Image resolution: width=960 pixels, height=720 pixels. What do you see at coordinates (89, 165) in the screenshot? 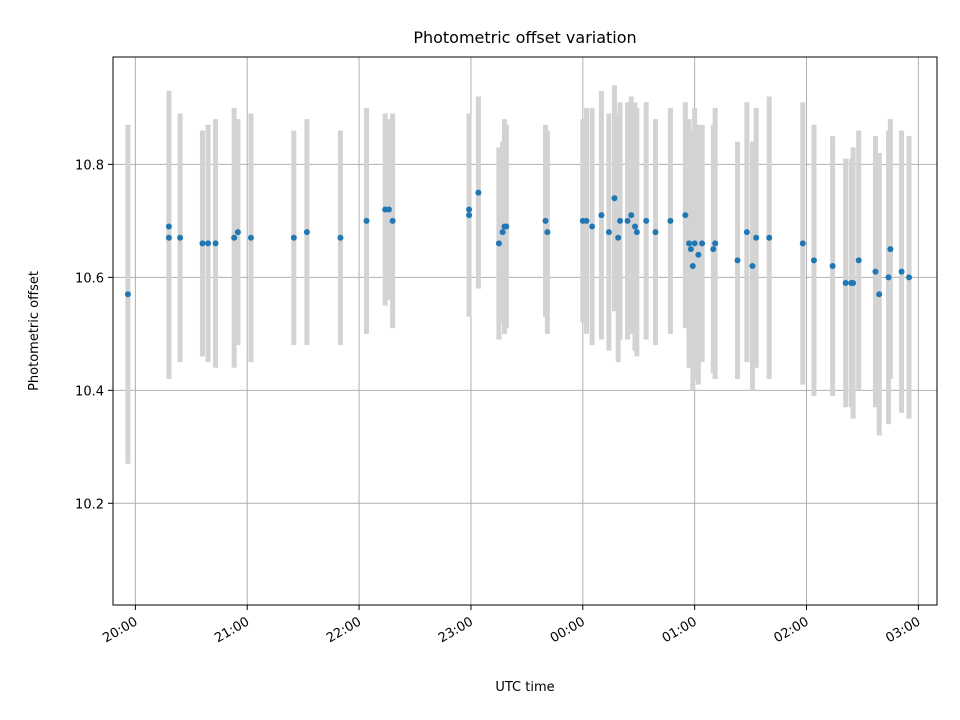
I see `y-tick-label: 10.8` at bounding box center [89, 165].